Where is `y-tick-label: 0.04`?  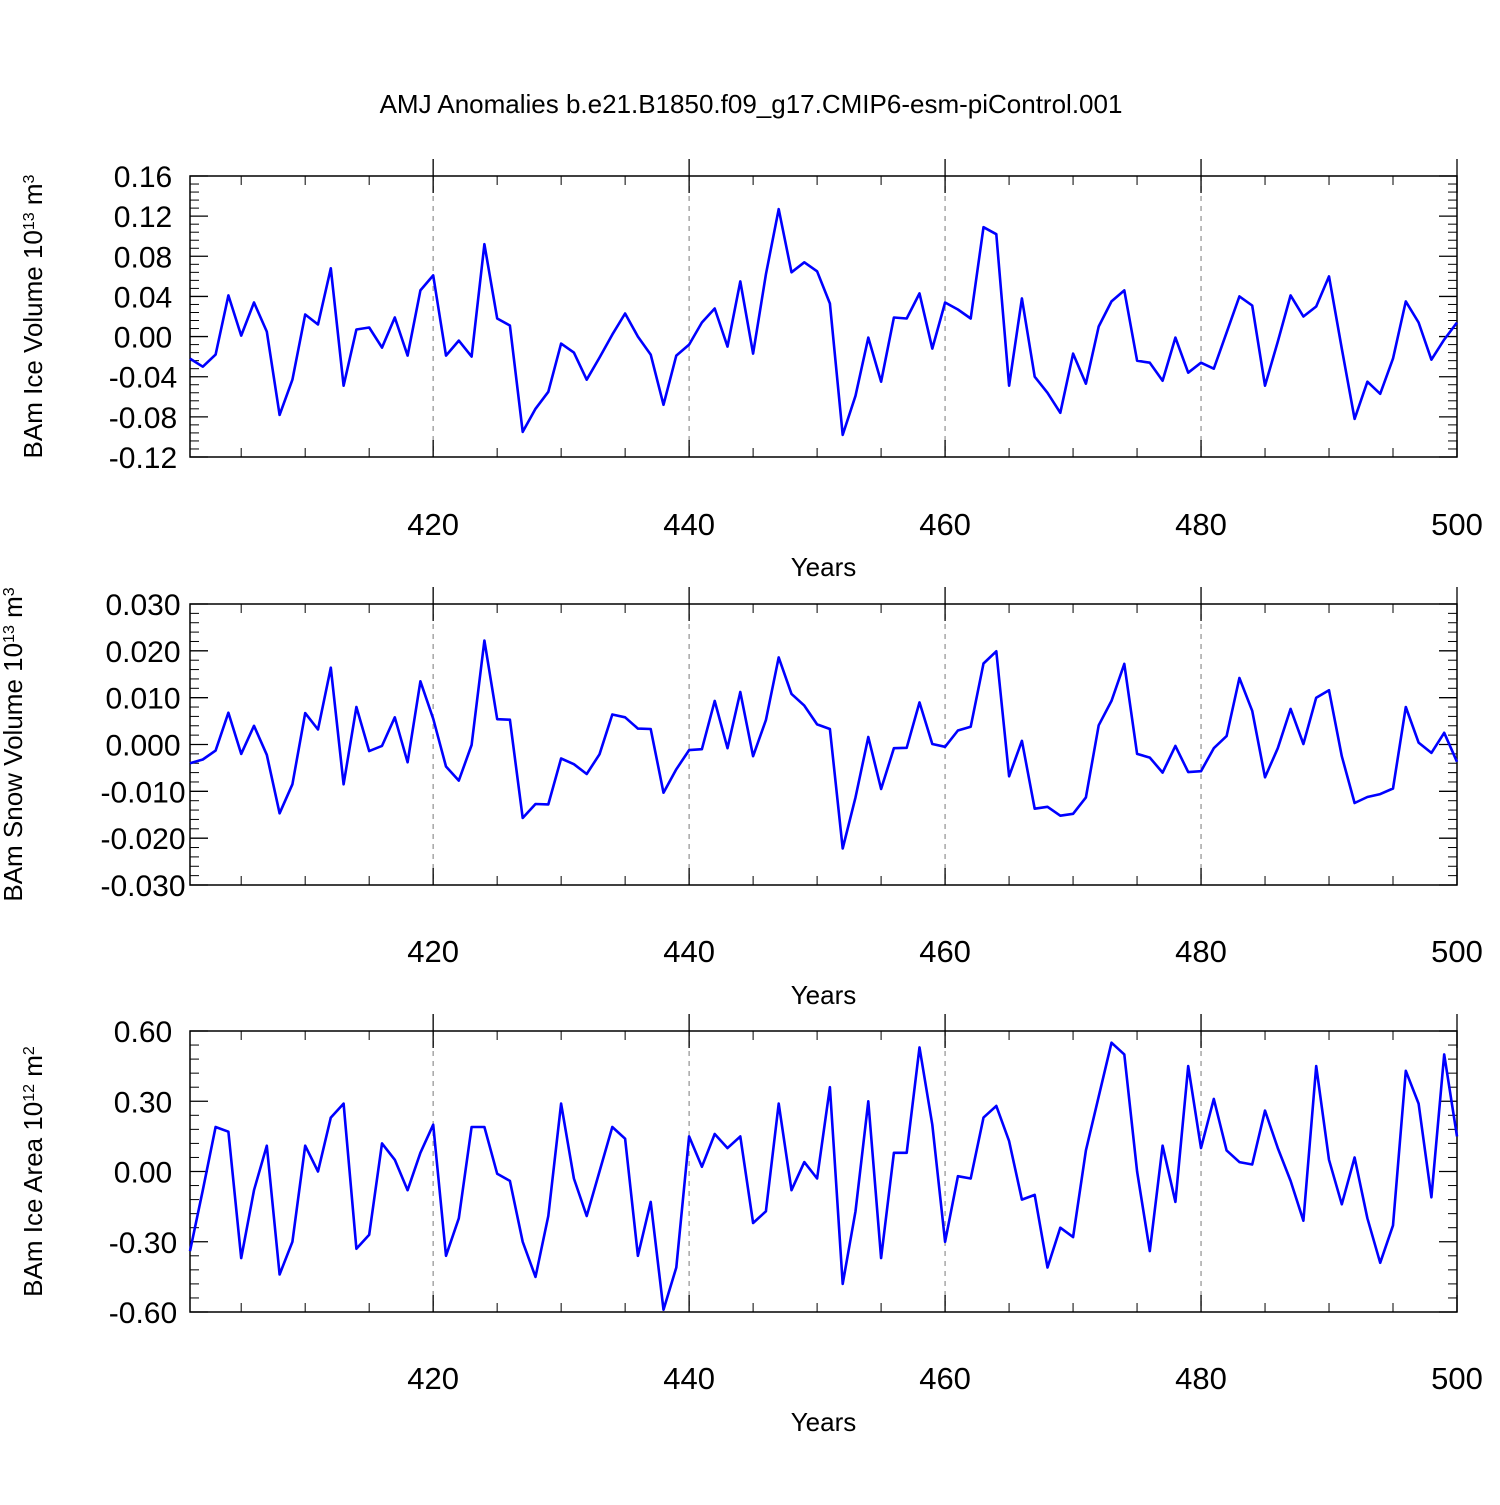
y-tick-label: 0.04 is located at coordinates (143, 297).